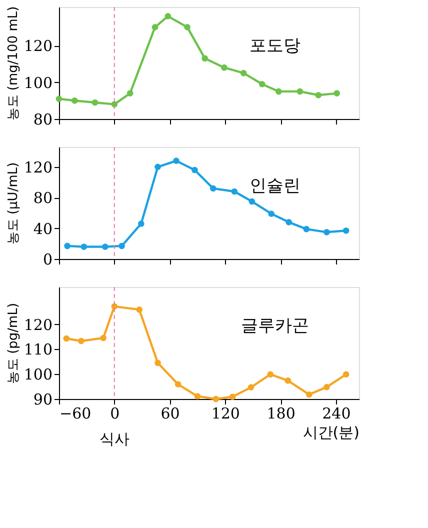 The height and width of the screenshot is (528, 428). I want to click on y-axis-title: 농도 (pg/mL), so click(13, 343).